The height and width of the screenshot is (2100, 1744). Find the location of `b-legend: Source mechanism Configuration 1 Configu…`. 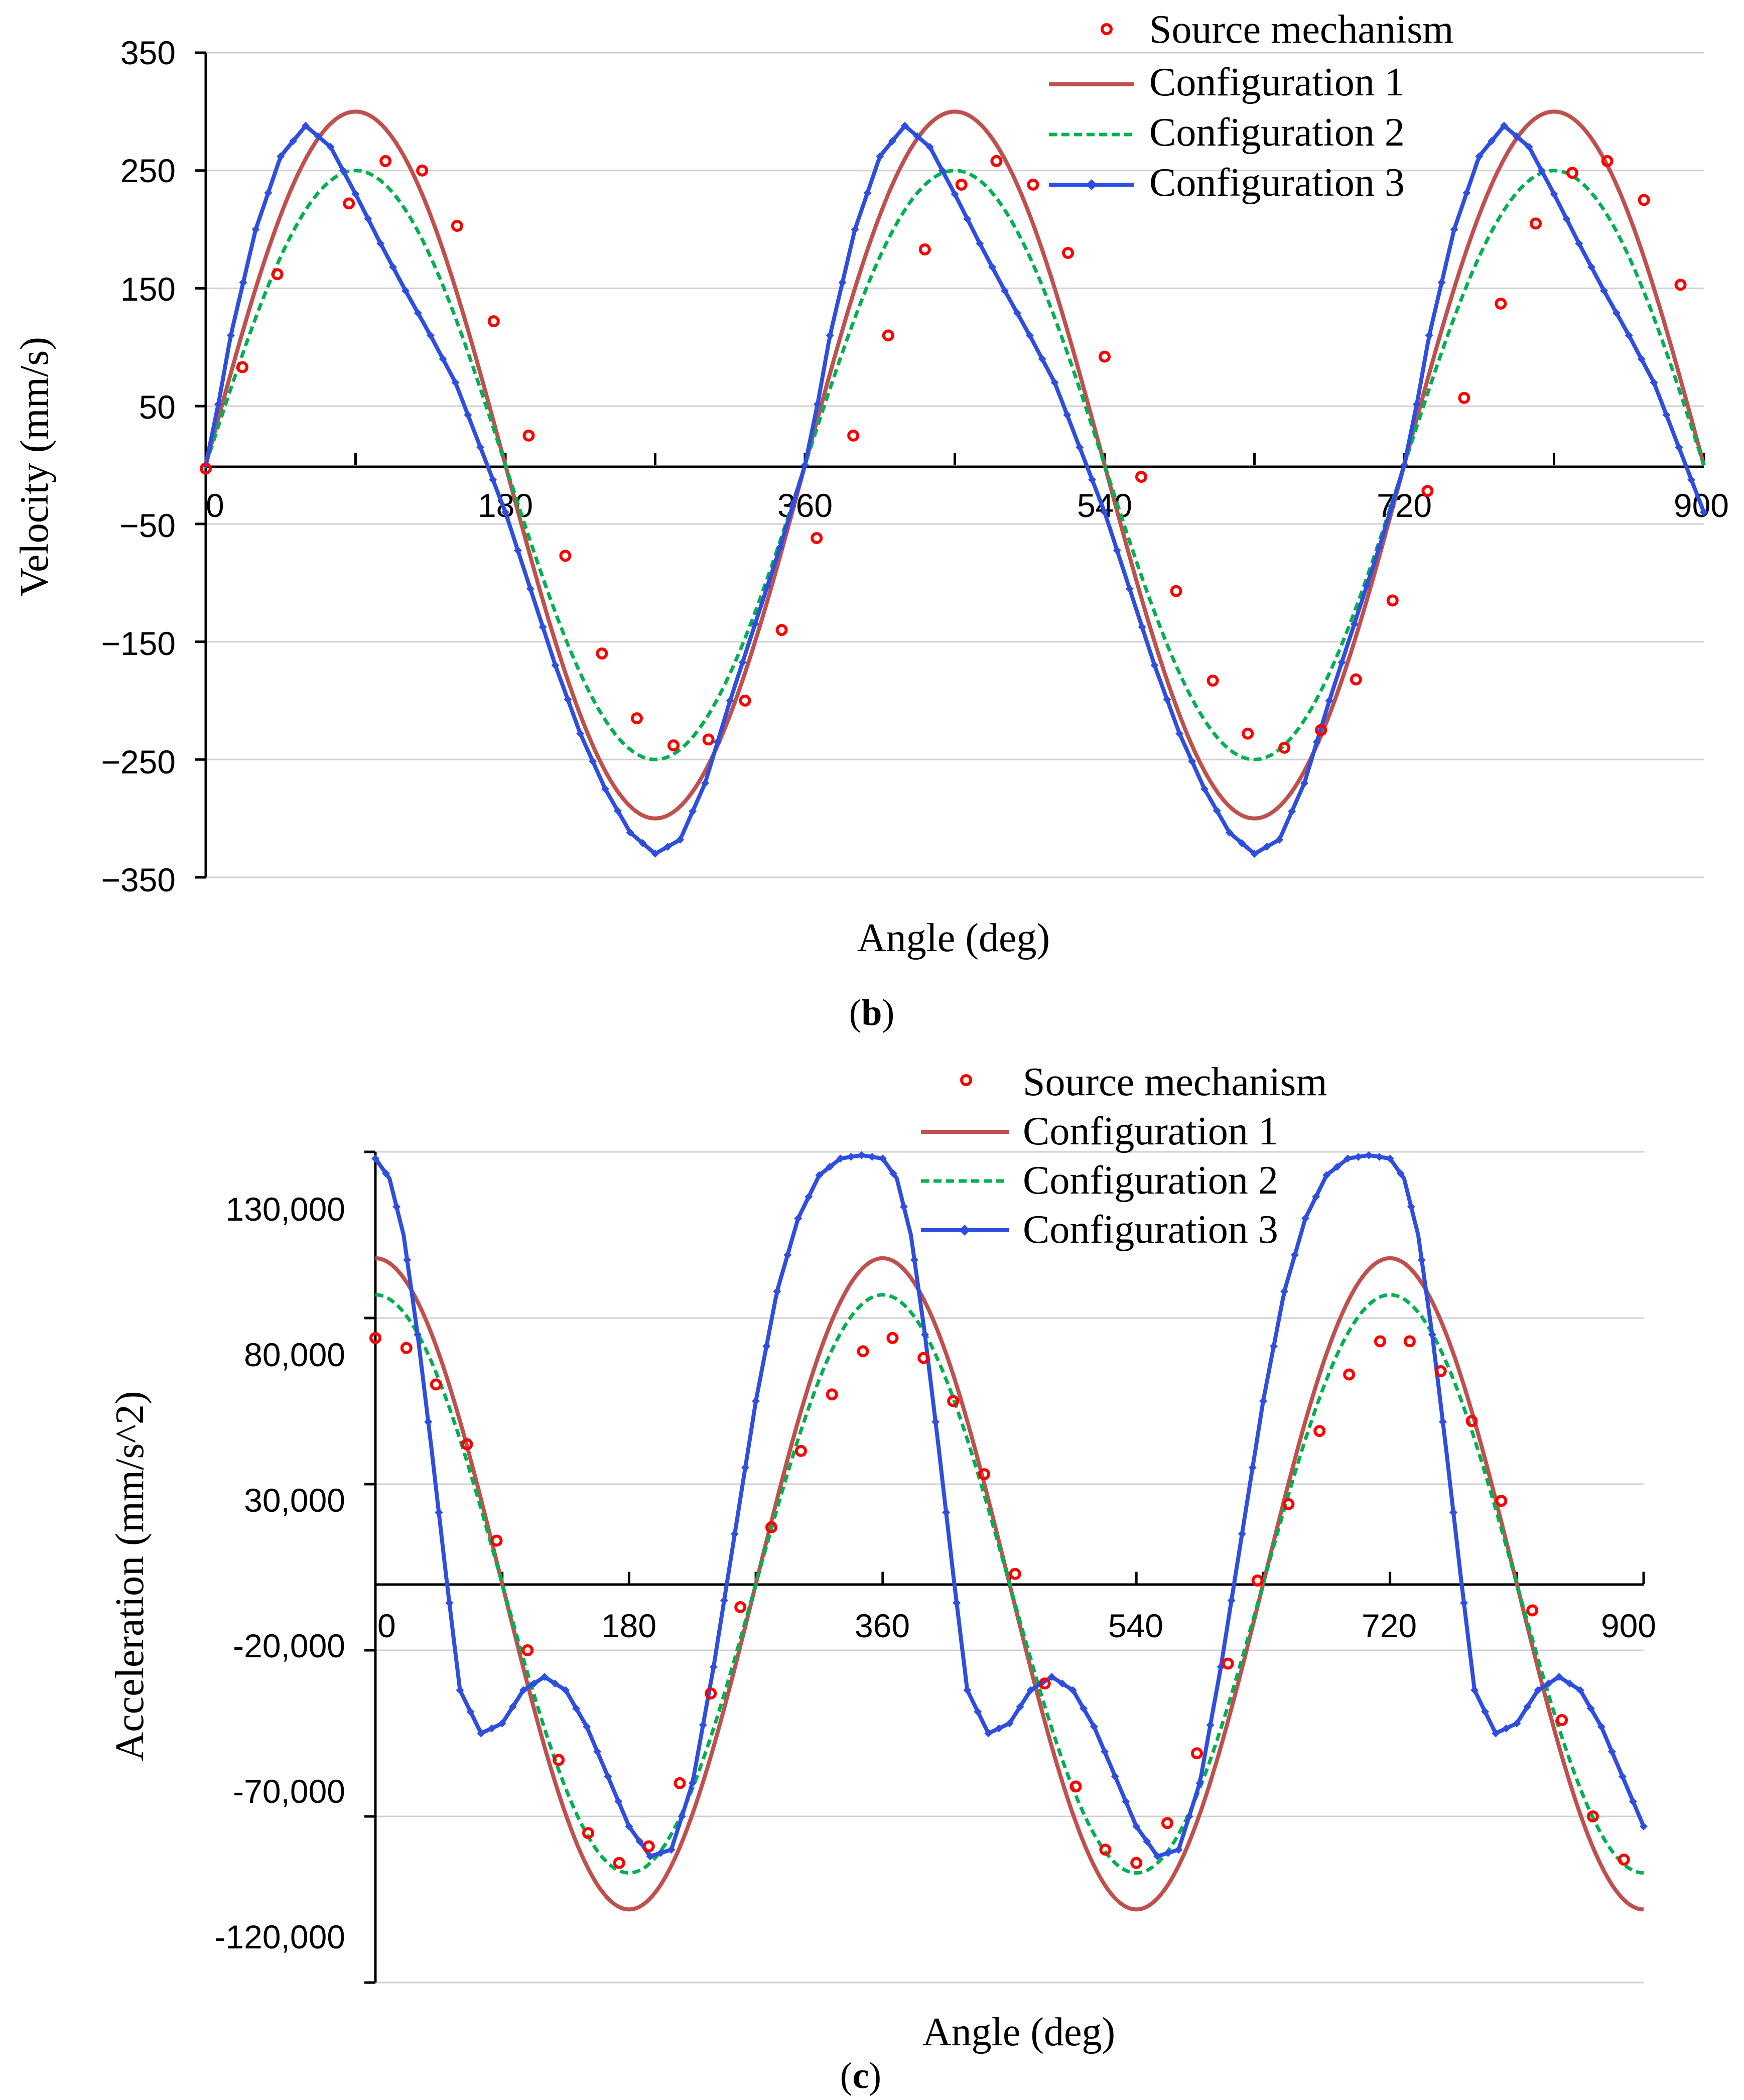

b-legend: Source mechanism Configuration 1 Configu… is located at coordinates (1251, 106).